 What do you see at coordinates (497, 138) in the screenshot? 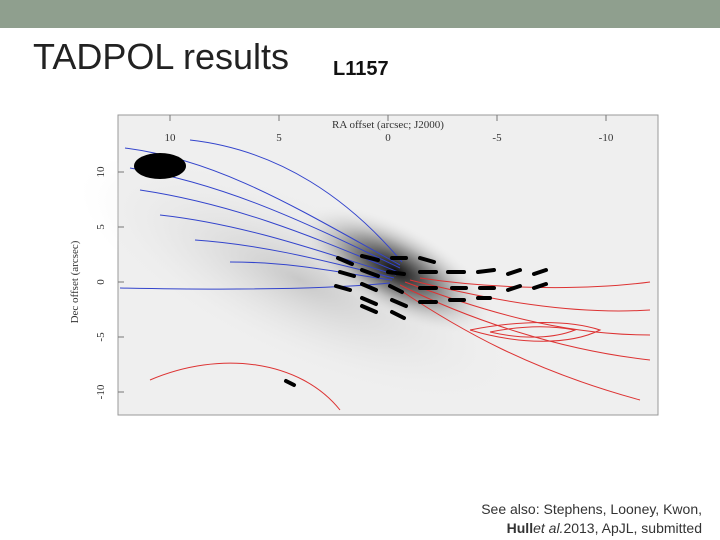
I see `x-tick-label: -5` at bounding box center [497, 138].